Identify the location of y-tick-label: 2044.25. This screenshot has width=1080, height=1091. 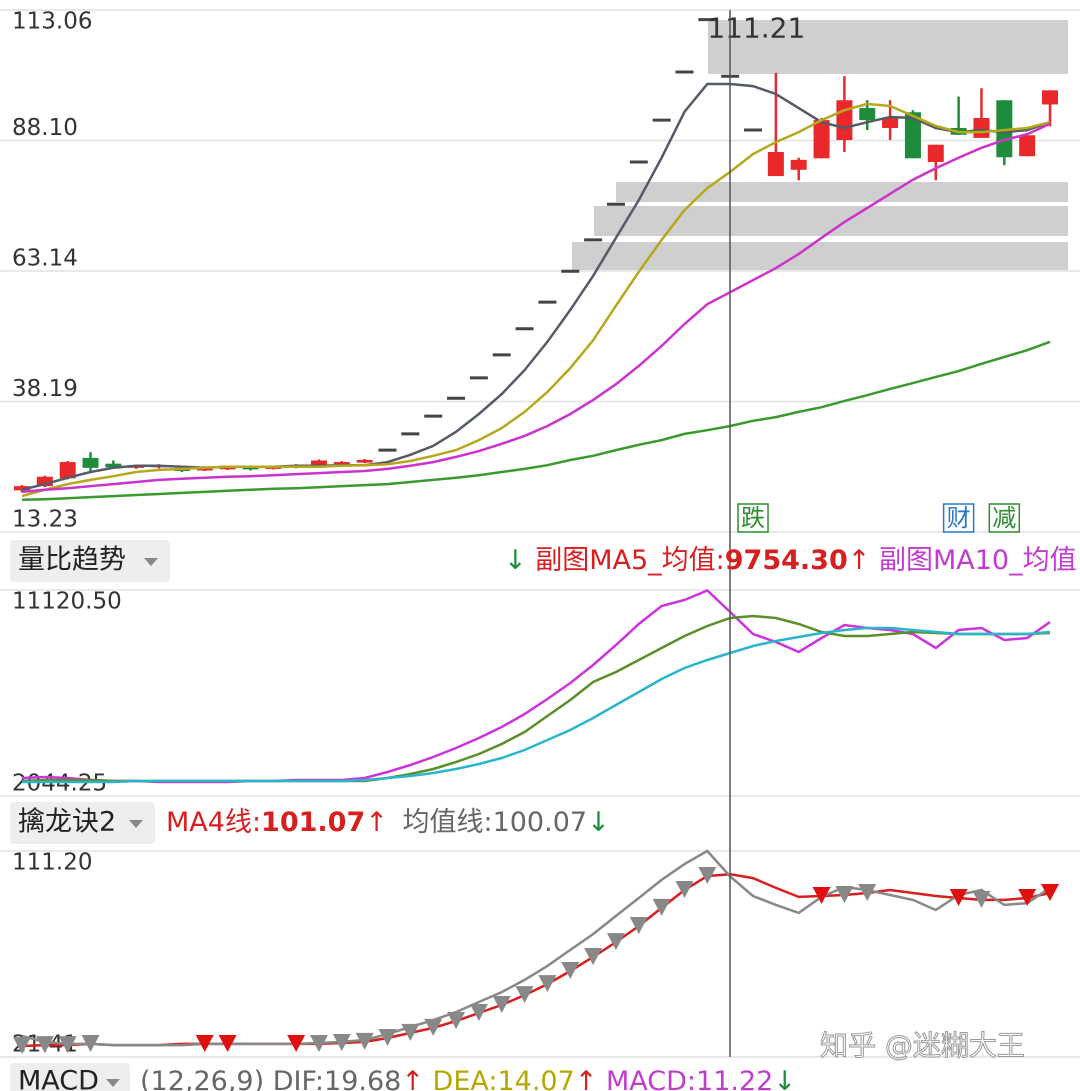
(59, 784).